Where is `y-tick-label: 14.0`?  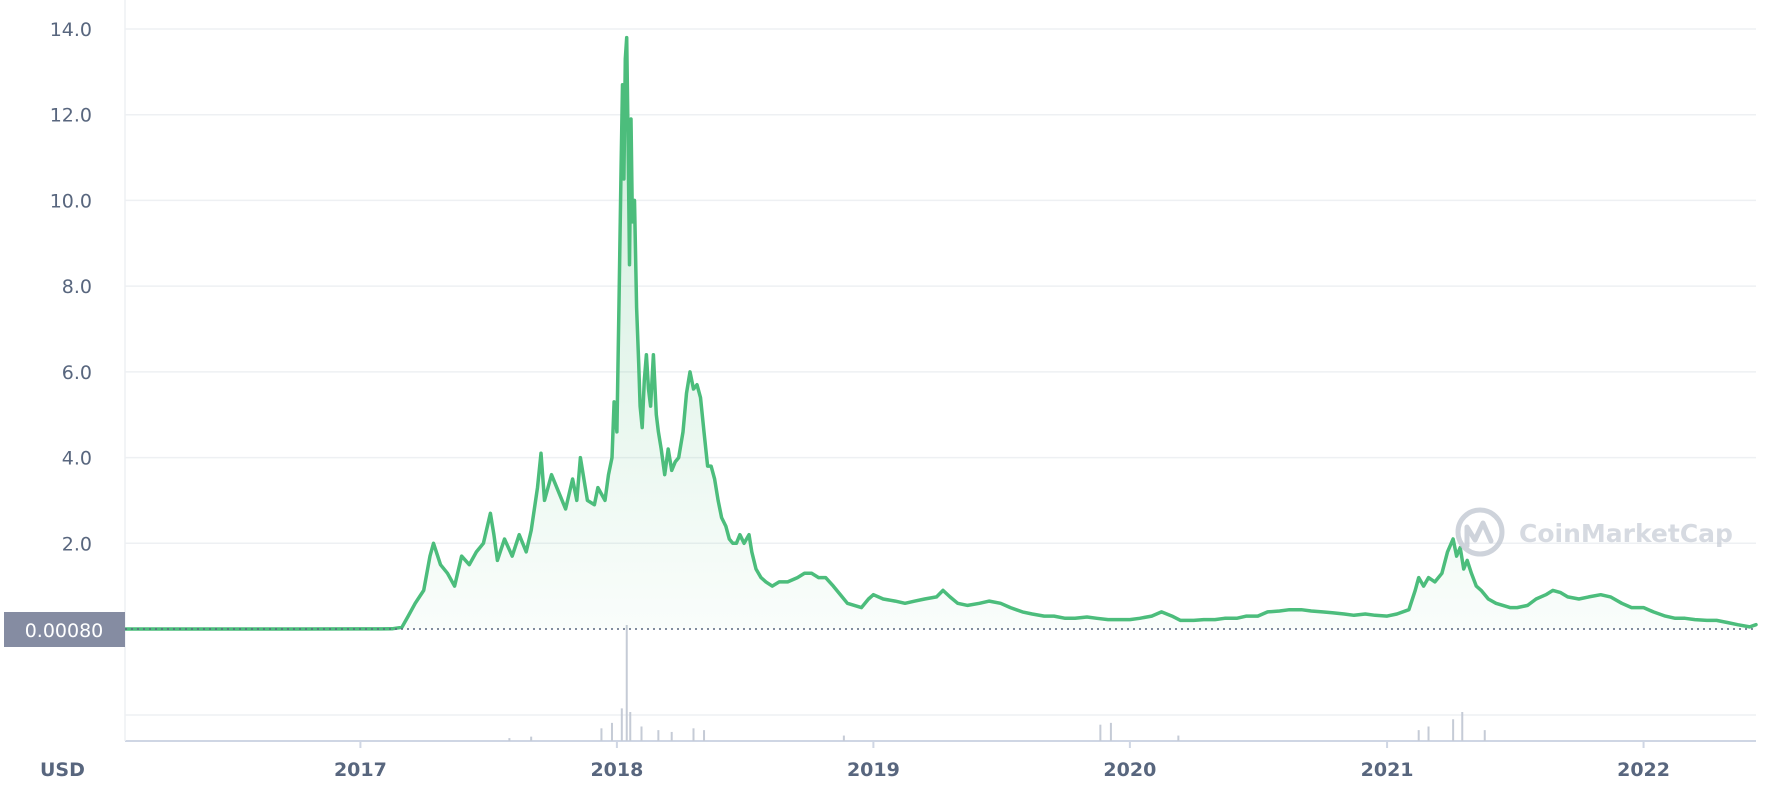 y-tick-label: 14.0 is located at coordinates (71, 30).